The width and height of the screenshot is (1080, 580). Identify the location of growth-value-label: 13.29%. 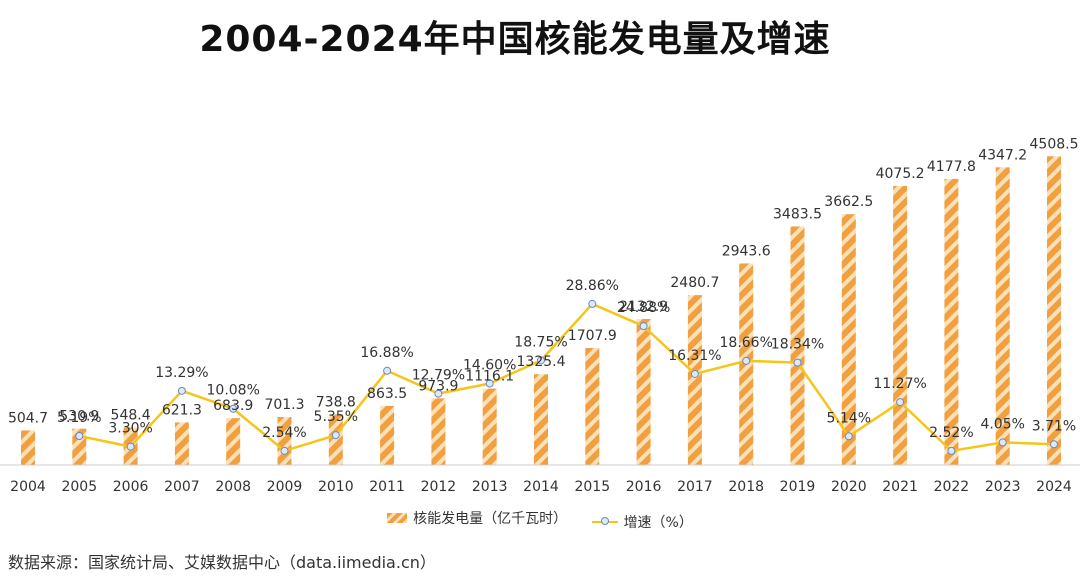
(181, 373).